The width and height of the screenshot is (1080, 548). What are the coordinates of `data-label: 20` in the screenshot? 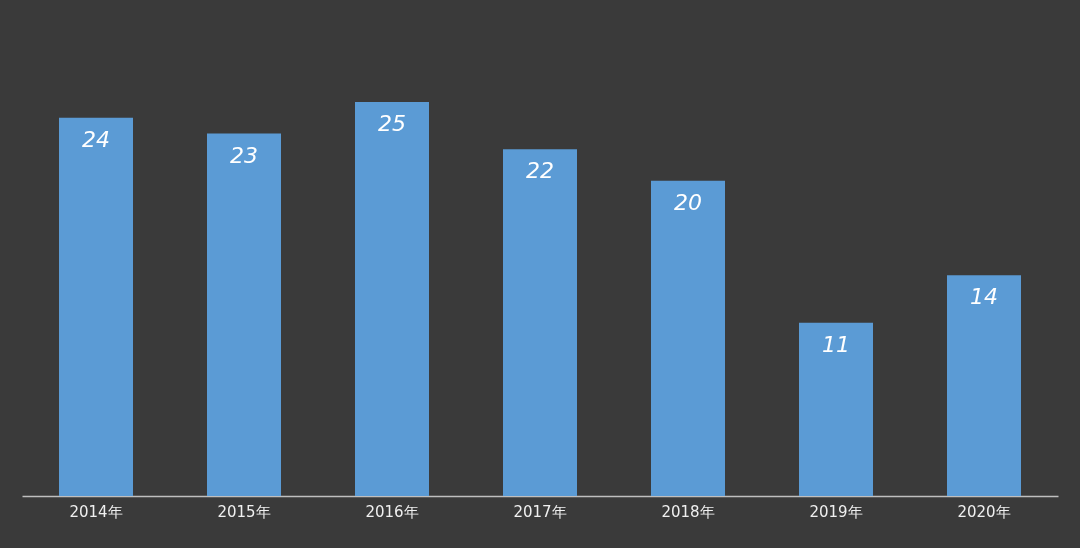 It's located at (688, 202).